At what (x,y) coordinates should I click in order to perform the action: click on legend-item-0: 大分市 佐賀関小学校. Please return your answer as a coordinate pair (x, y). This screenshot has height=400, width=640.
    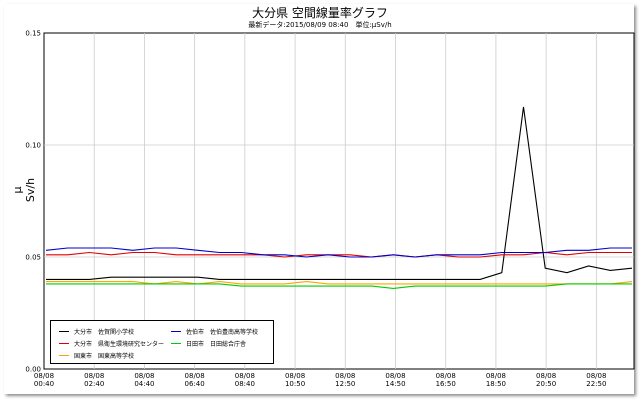
    Looking at the image, I should click on (96, 331).